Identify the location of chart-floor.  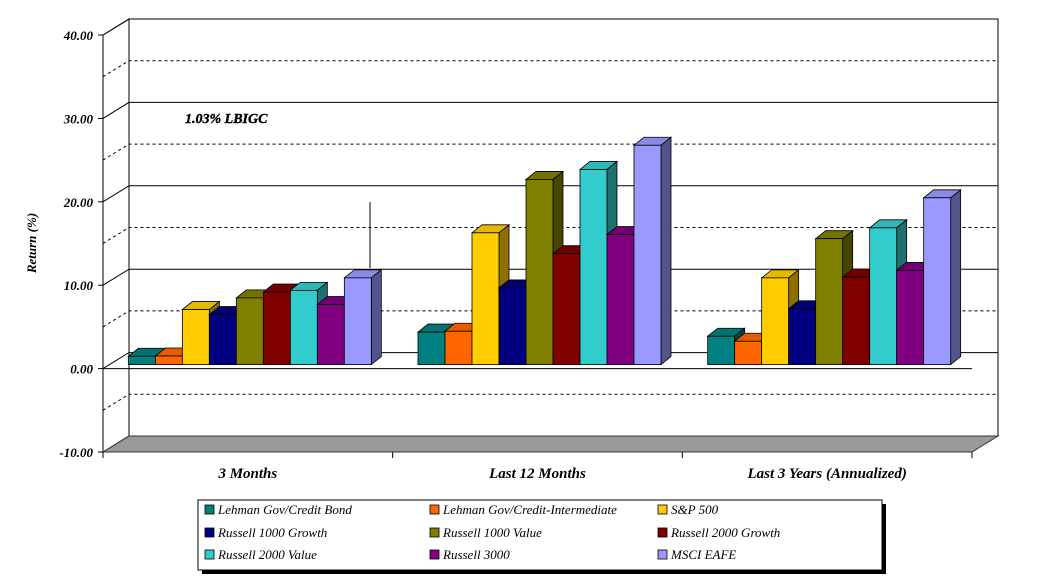
(550, 444).